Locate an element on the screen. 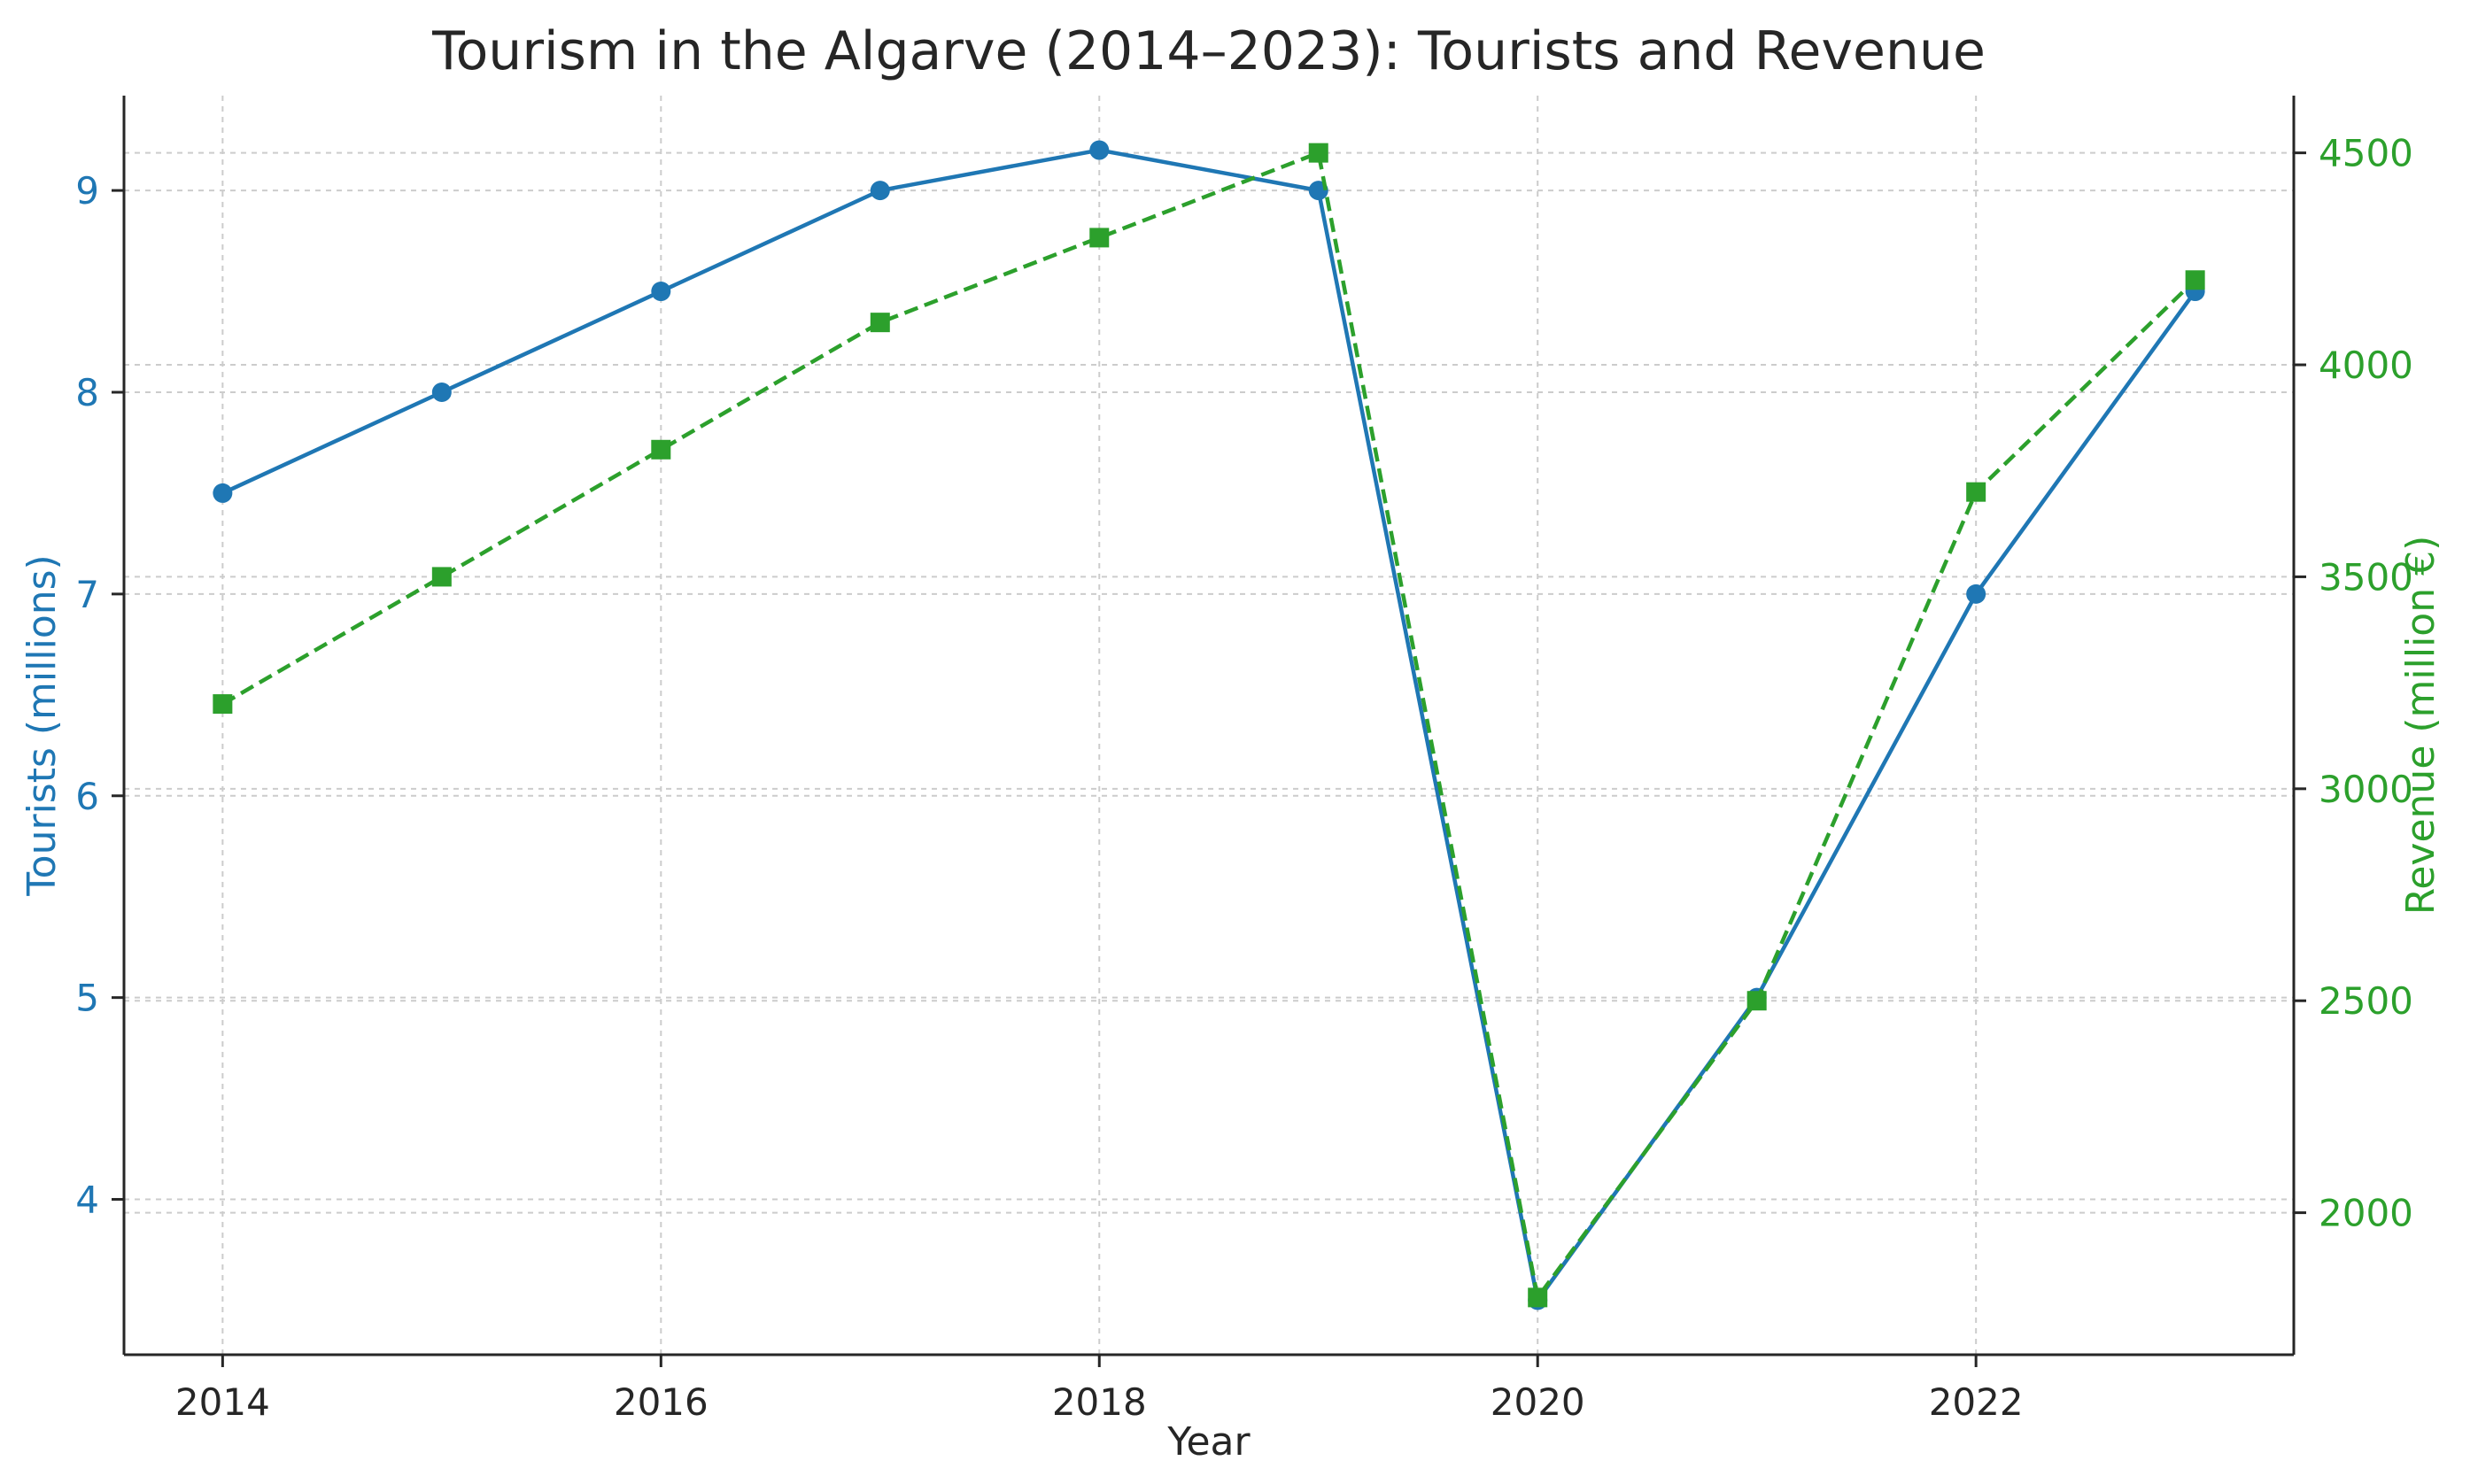 This screenshot has width=2478, height=1484. right-y-tick-label: 2500 is located at coordinates (2366, 1001).